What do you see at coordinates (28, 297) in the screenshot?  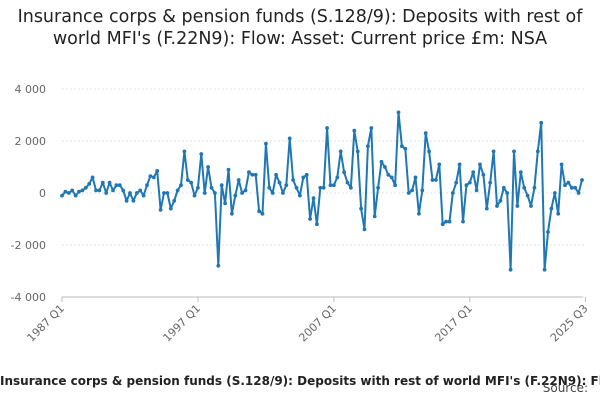 I see `y-tick-label: -4 000` at bounding box center [28, 297].